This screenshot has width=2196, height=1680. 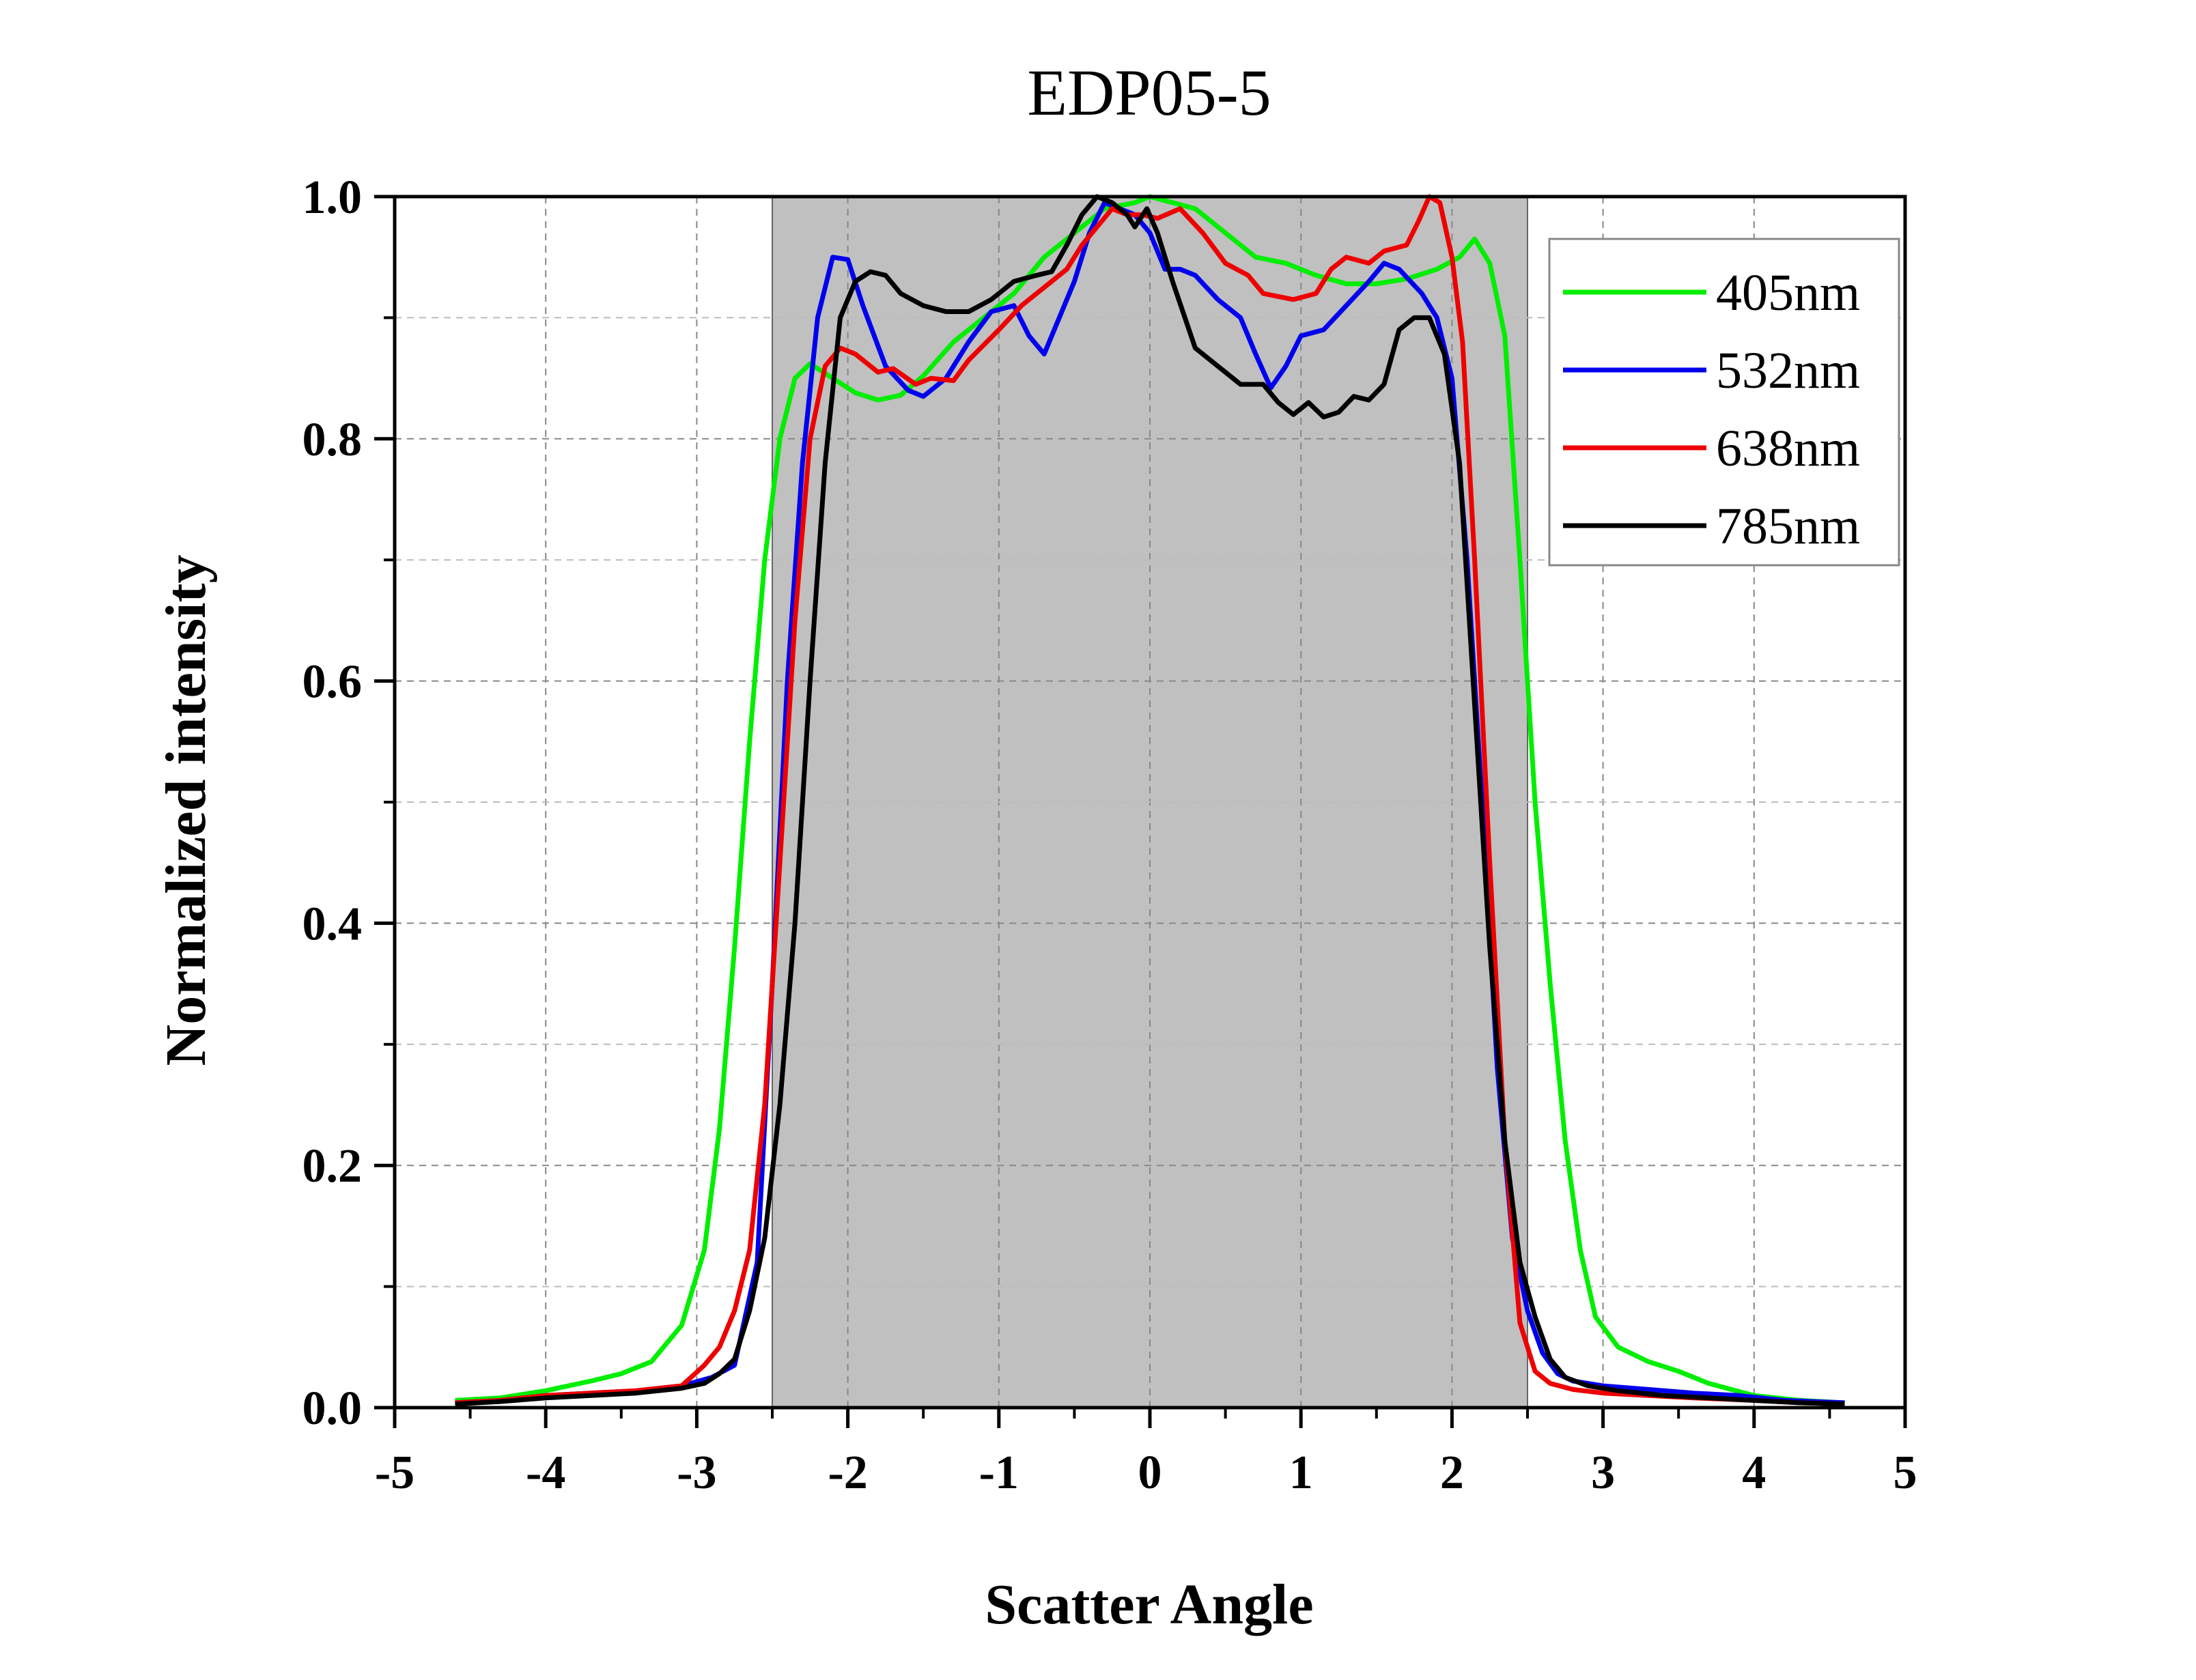 I want to click on y-tick-label: 0.8, so click(x=333, y=440).